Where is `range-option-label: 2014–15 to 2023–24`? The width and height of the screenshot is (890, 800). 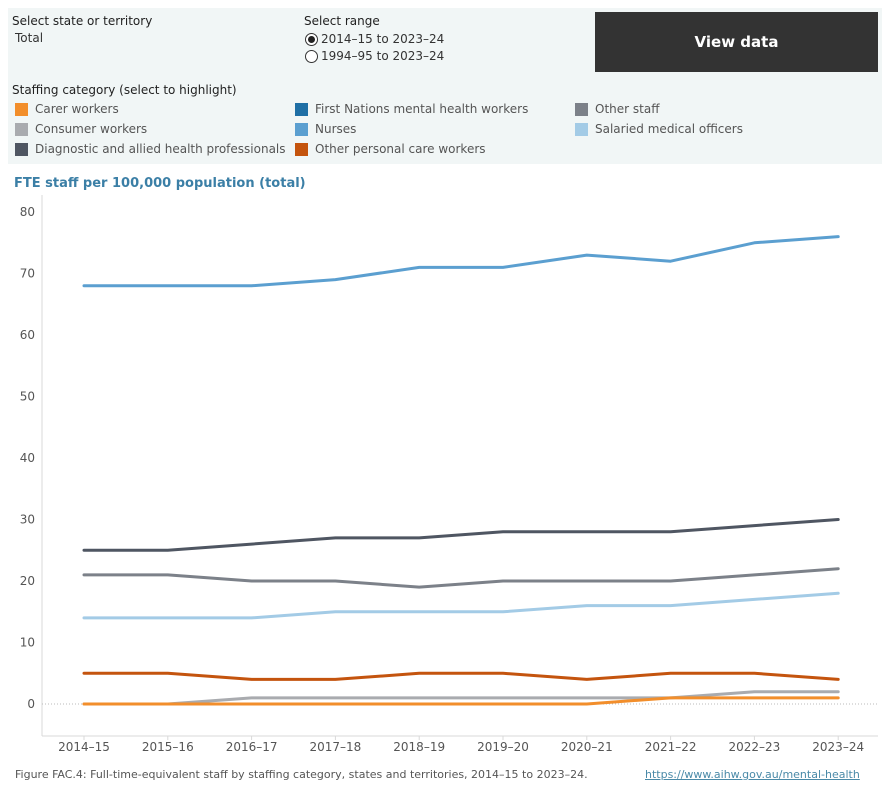
range-option-label: 2014–15 to 2023–24 is located at coordinates (383, 39).